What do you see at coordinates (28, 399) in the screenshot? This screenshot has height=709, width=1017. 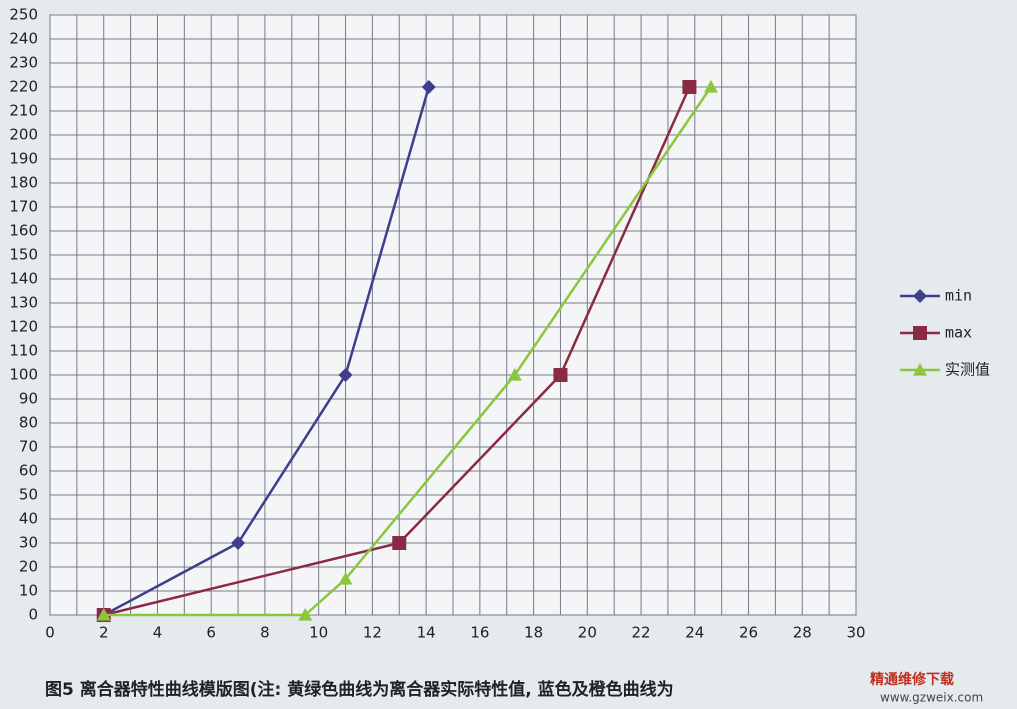 I see `y-tick-label: 90` at bounding box center [28, 399].